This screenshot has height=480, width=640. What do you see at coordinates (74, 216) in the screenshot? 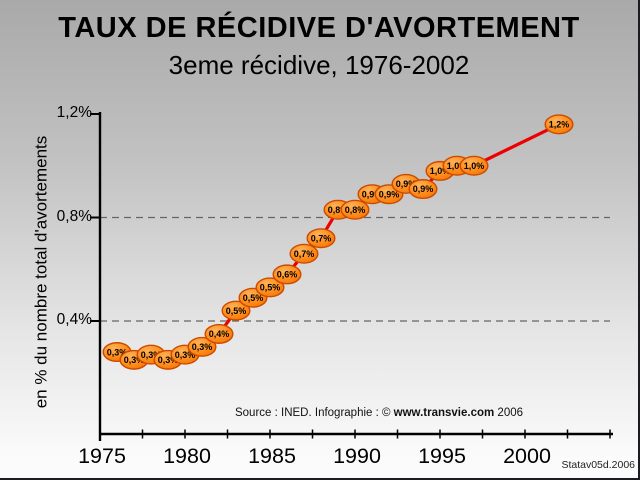
I see `y-tick-label: 0,8%` at bounding box center [74, 216].